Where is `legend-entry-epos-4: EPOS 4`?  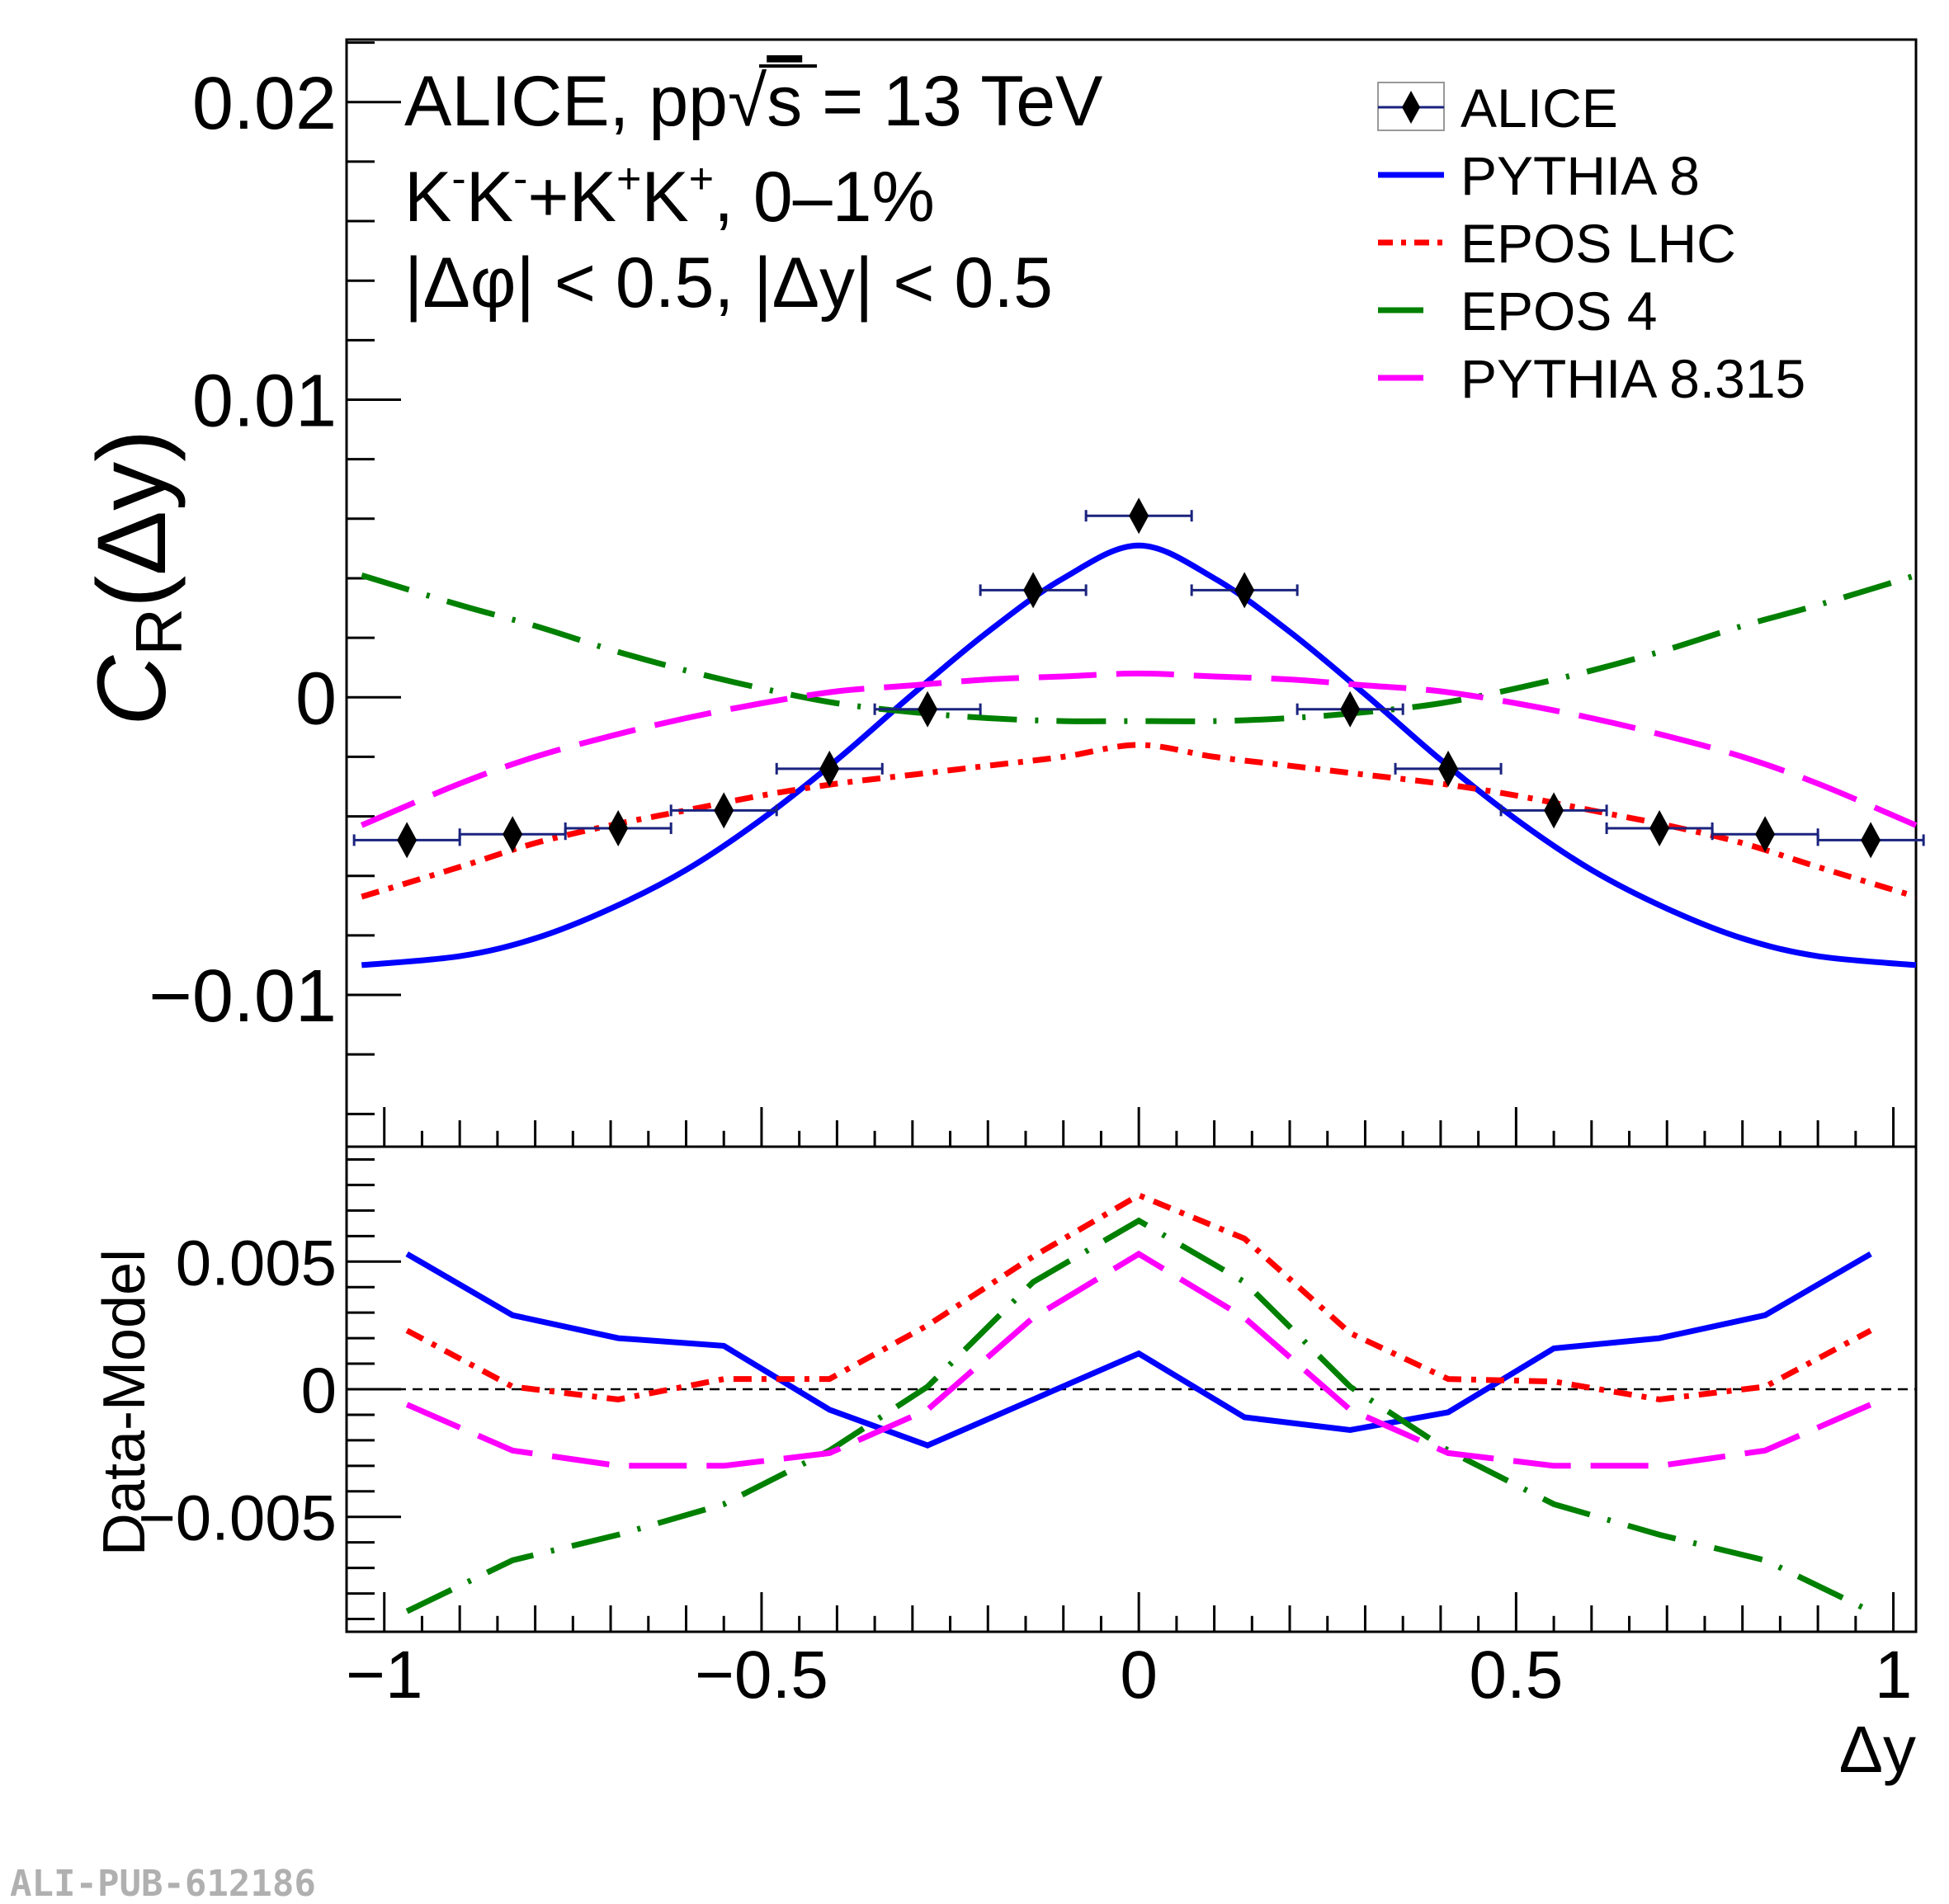
legend-entry-epos-4: EPOS 4 is located at coordinates (1518, 311).